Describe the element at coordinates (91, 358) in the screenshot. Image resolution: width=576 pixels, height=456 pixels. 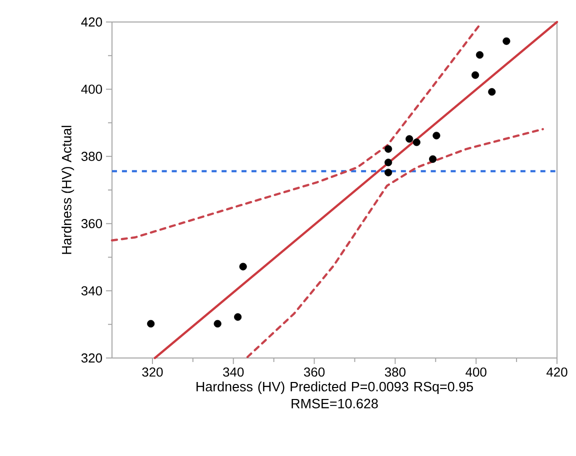
I see `y-tick-label: 320` at that location.